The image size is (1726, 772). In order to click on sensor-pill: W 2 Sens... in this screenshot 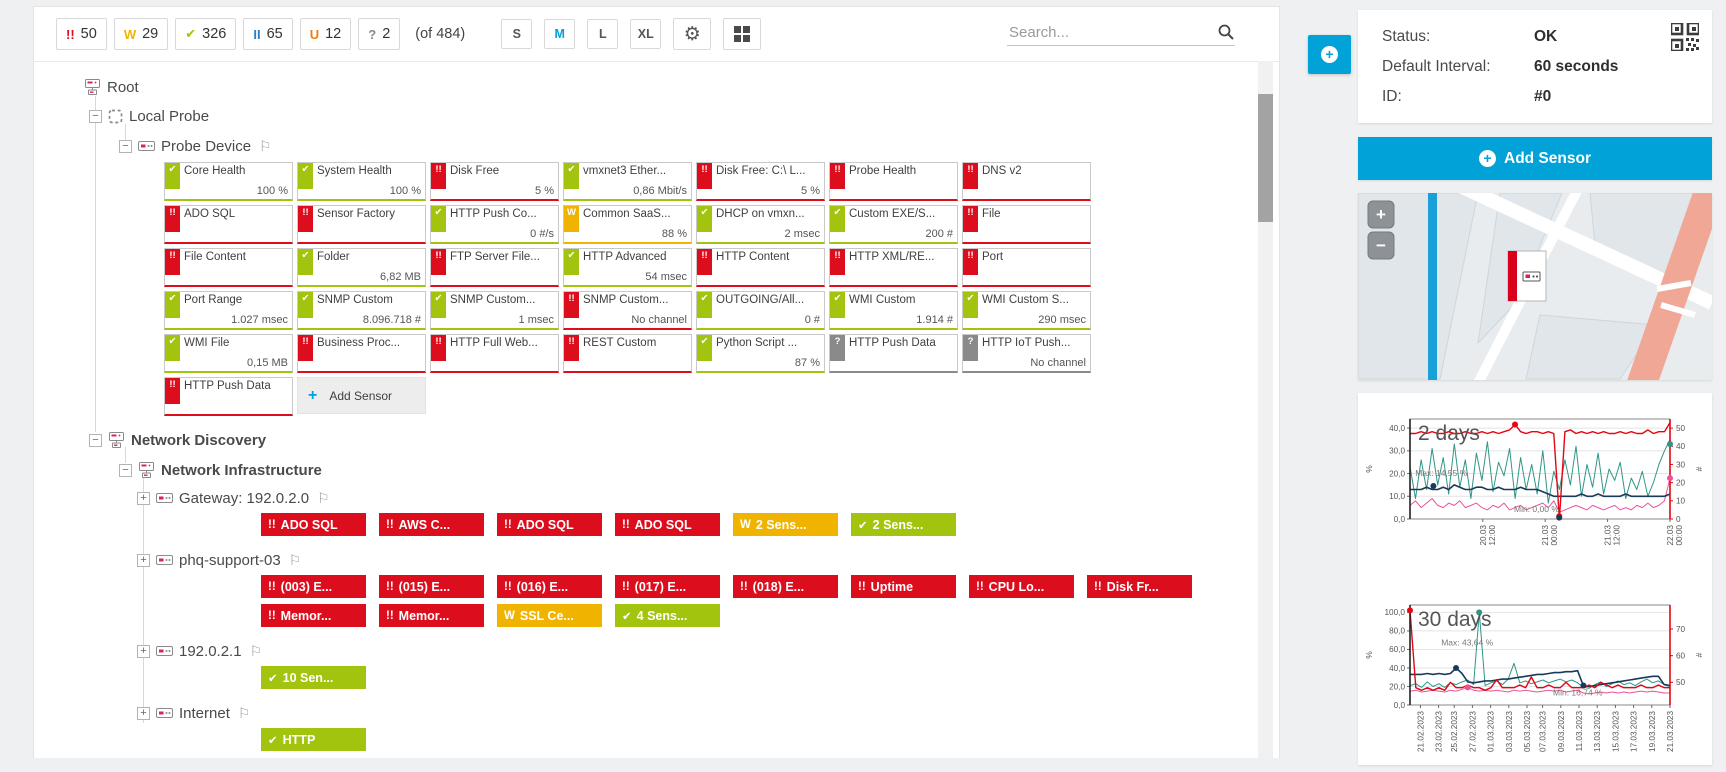, I will do `click(785, 524)`.